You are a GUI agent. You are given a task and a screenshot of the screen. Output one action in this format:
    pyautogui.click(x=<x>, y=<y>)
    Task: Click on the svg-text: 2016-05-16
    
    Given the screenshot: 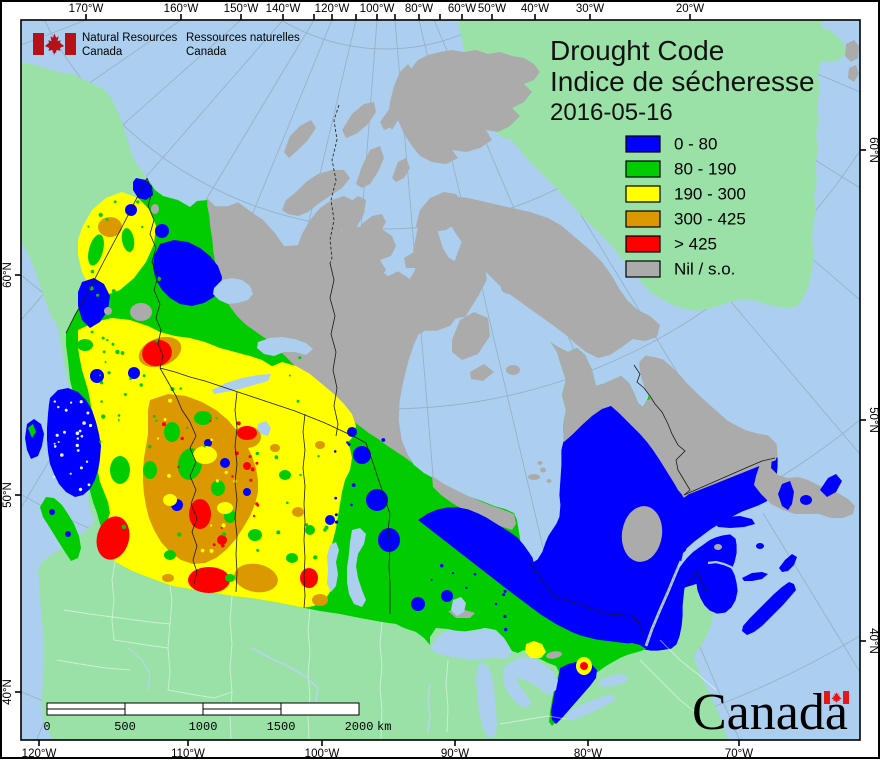 What is the action you would take?
    pyautogui.click(x=611, y=112)
    